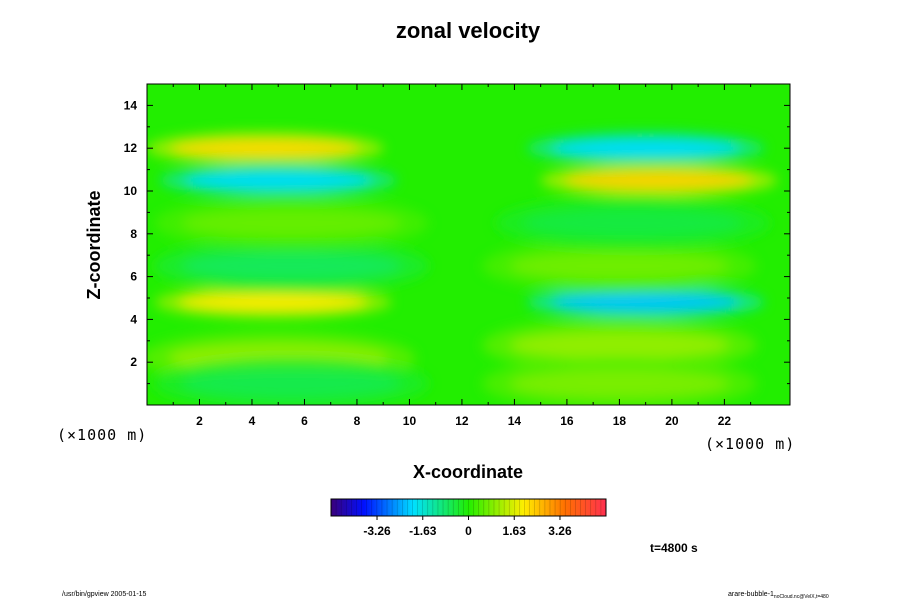 The width and height of the screenshot is (900, 600). What do you see at coordinates (304, 421) in the screenshot?
I see `x-tick-label: 6` at bounding box center [304, 421].